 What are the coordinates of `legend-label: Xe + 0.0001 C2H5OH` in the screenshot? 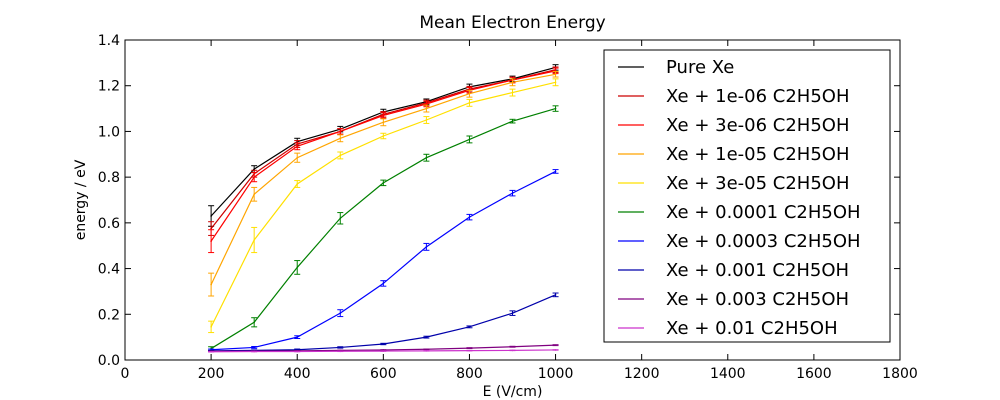 It's located at (763, 212).